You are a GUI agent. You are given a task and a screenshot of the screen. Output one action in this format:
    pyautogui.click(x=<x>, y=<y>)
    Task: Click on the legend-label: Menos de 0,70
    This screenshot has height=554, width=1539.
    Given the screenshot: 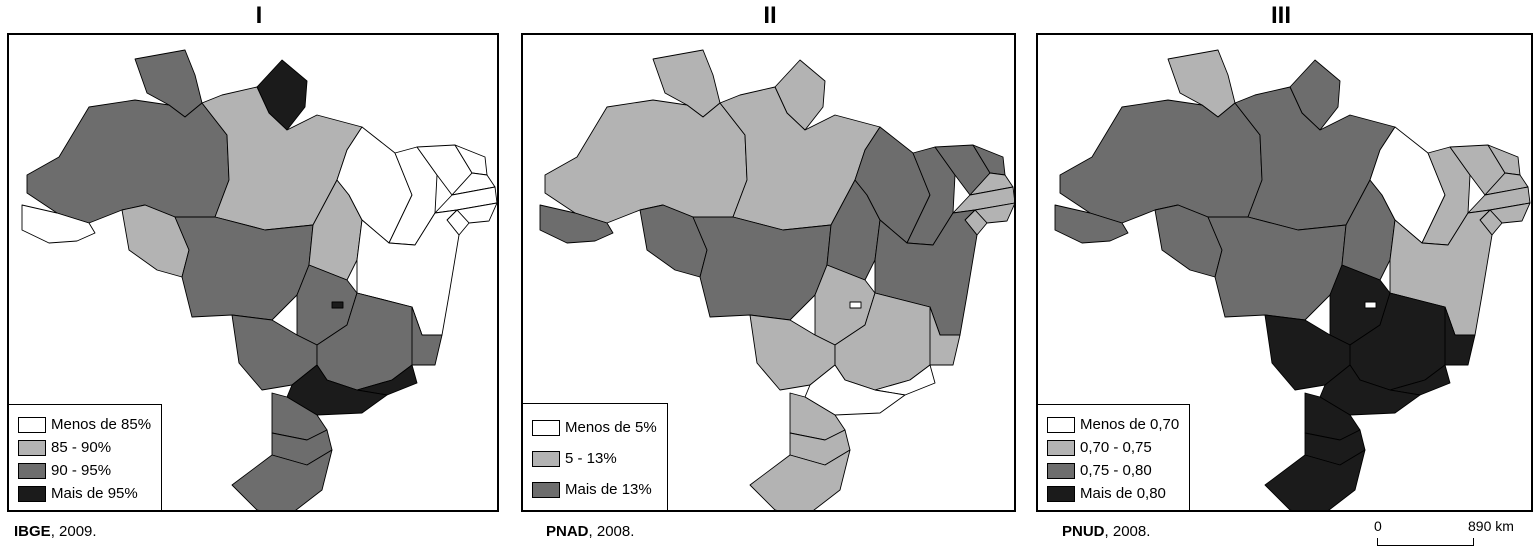 What is the action you would take?
    pyautogui.click(x=1130, y=424)
    